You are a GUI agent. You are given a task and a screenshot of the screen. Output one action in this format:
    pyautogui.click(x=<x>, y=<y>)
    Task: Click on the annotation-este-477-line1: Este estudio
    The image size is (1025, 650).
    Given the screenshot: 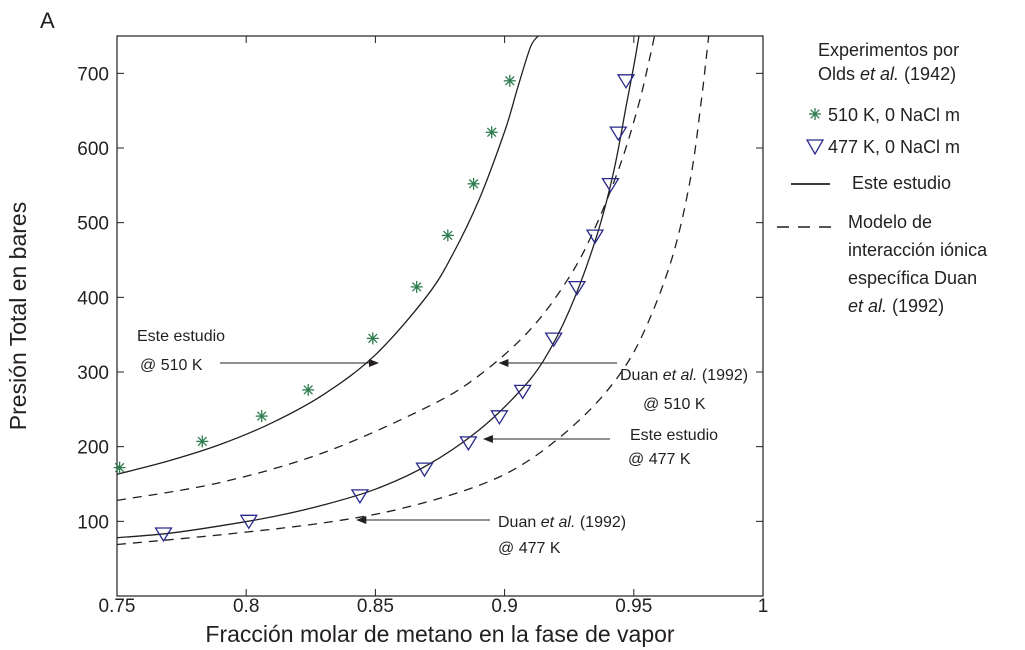 What is the action you would take?
    pyautogui.click(x=674, y=435)
    